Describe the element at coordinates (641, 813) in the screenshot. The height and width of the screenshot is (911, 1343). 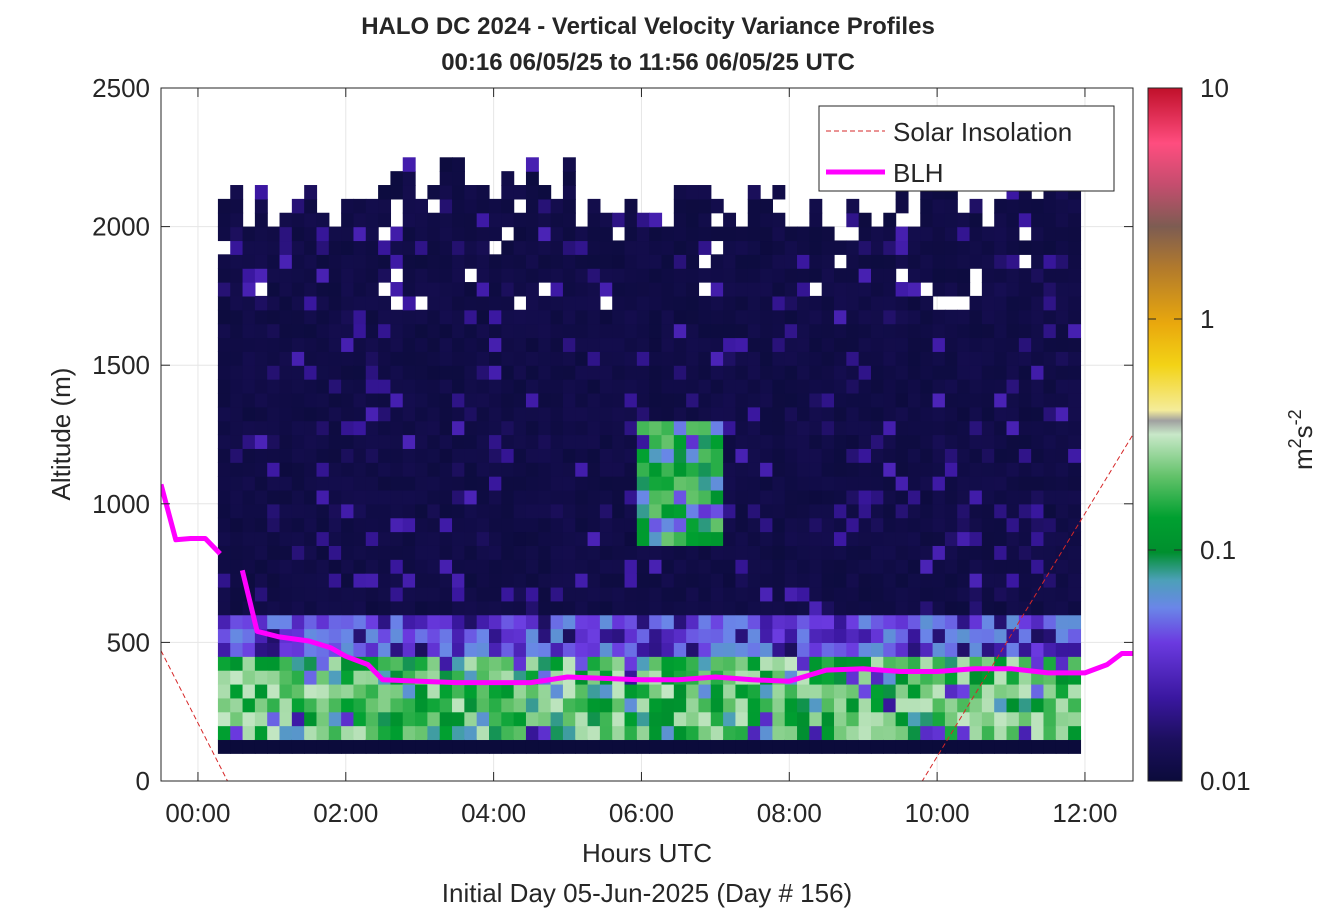
I see `x-tick-label-3: 06:00` at that location.